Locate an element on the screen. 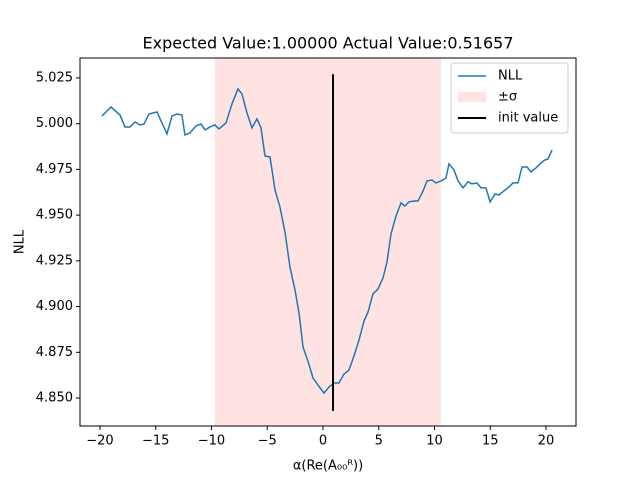 The image size is (640, 480). y-tick-label: 5.000 is located at coordinates (54, 123).